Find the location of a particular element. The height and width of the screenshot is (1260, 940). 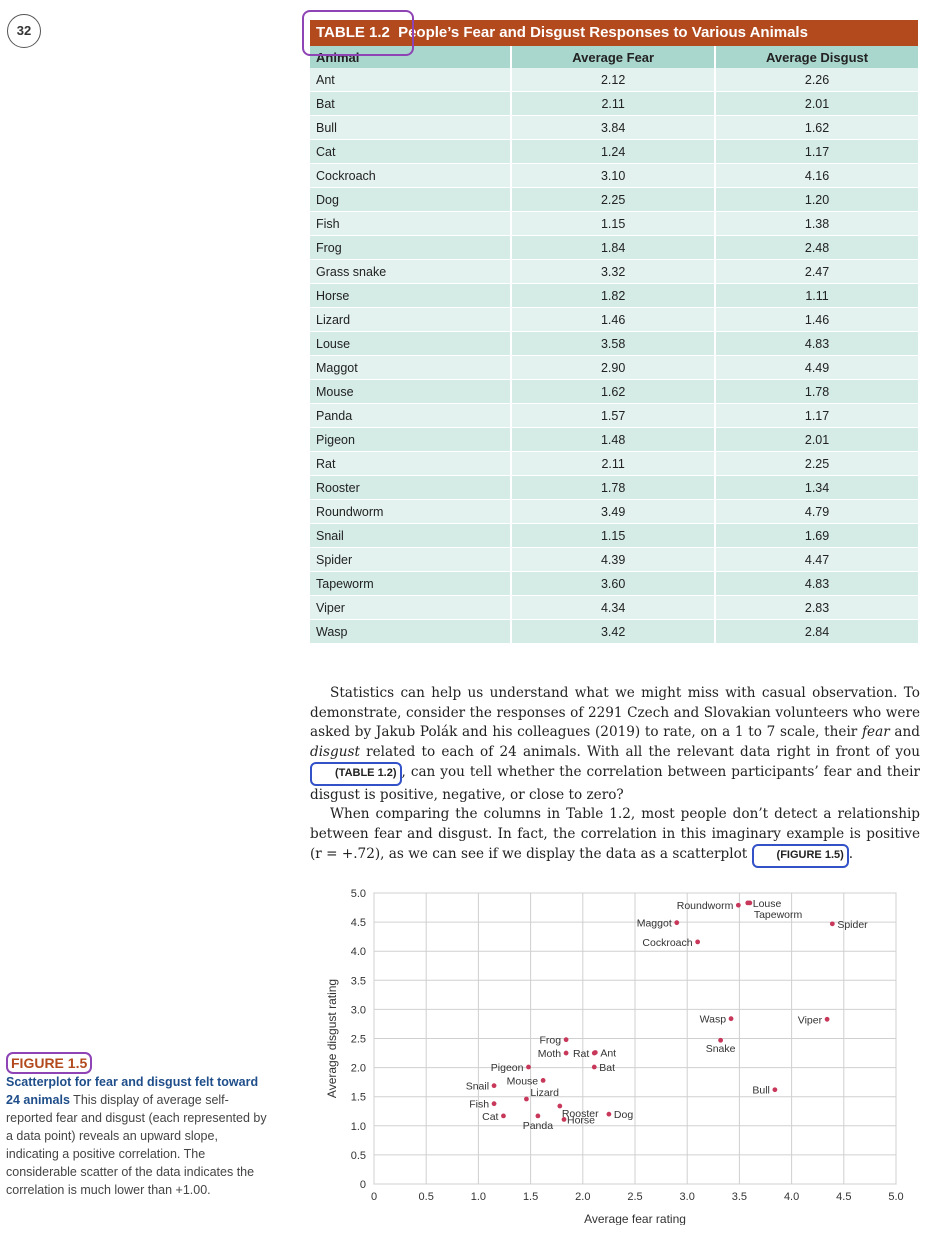

x-tick-label: 3.0 is located at coordinates (687, 1197).